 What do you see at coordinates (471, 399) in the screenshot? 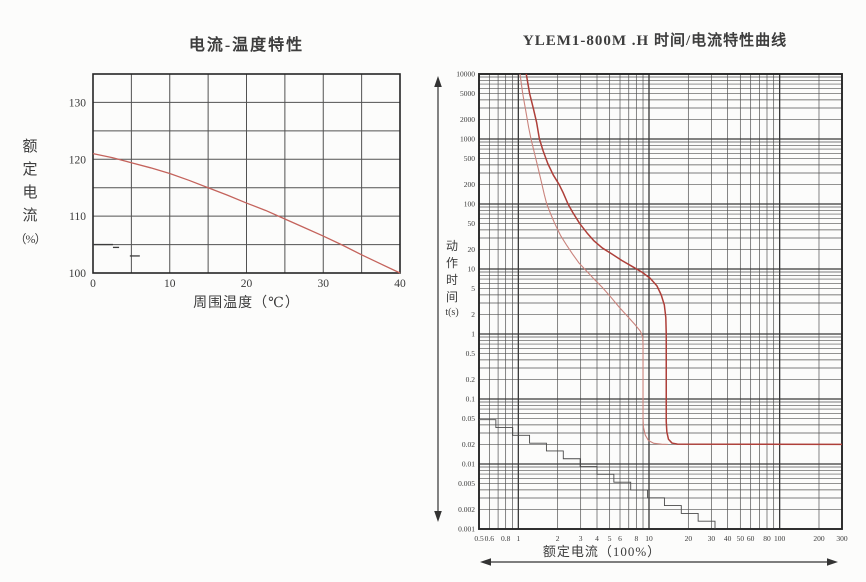
I see `y-tick-label: 0.1` at bounding box center [471, 399].